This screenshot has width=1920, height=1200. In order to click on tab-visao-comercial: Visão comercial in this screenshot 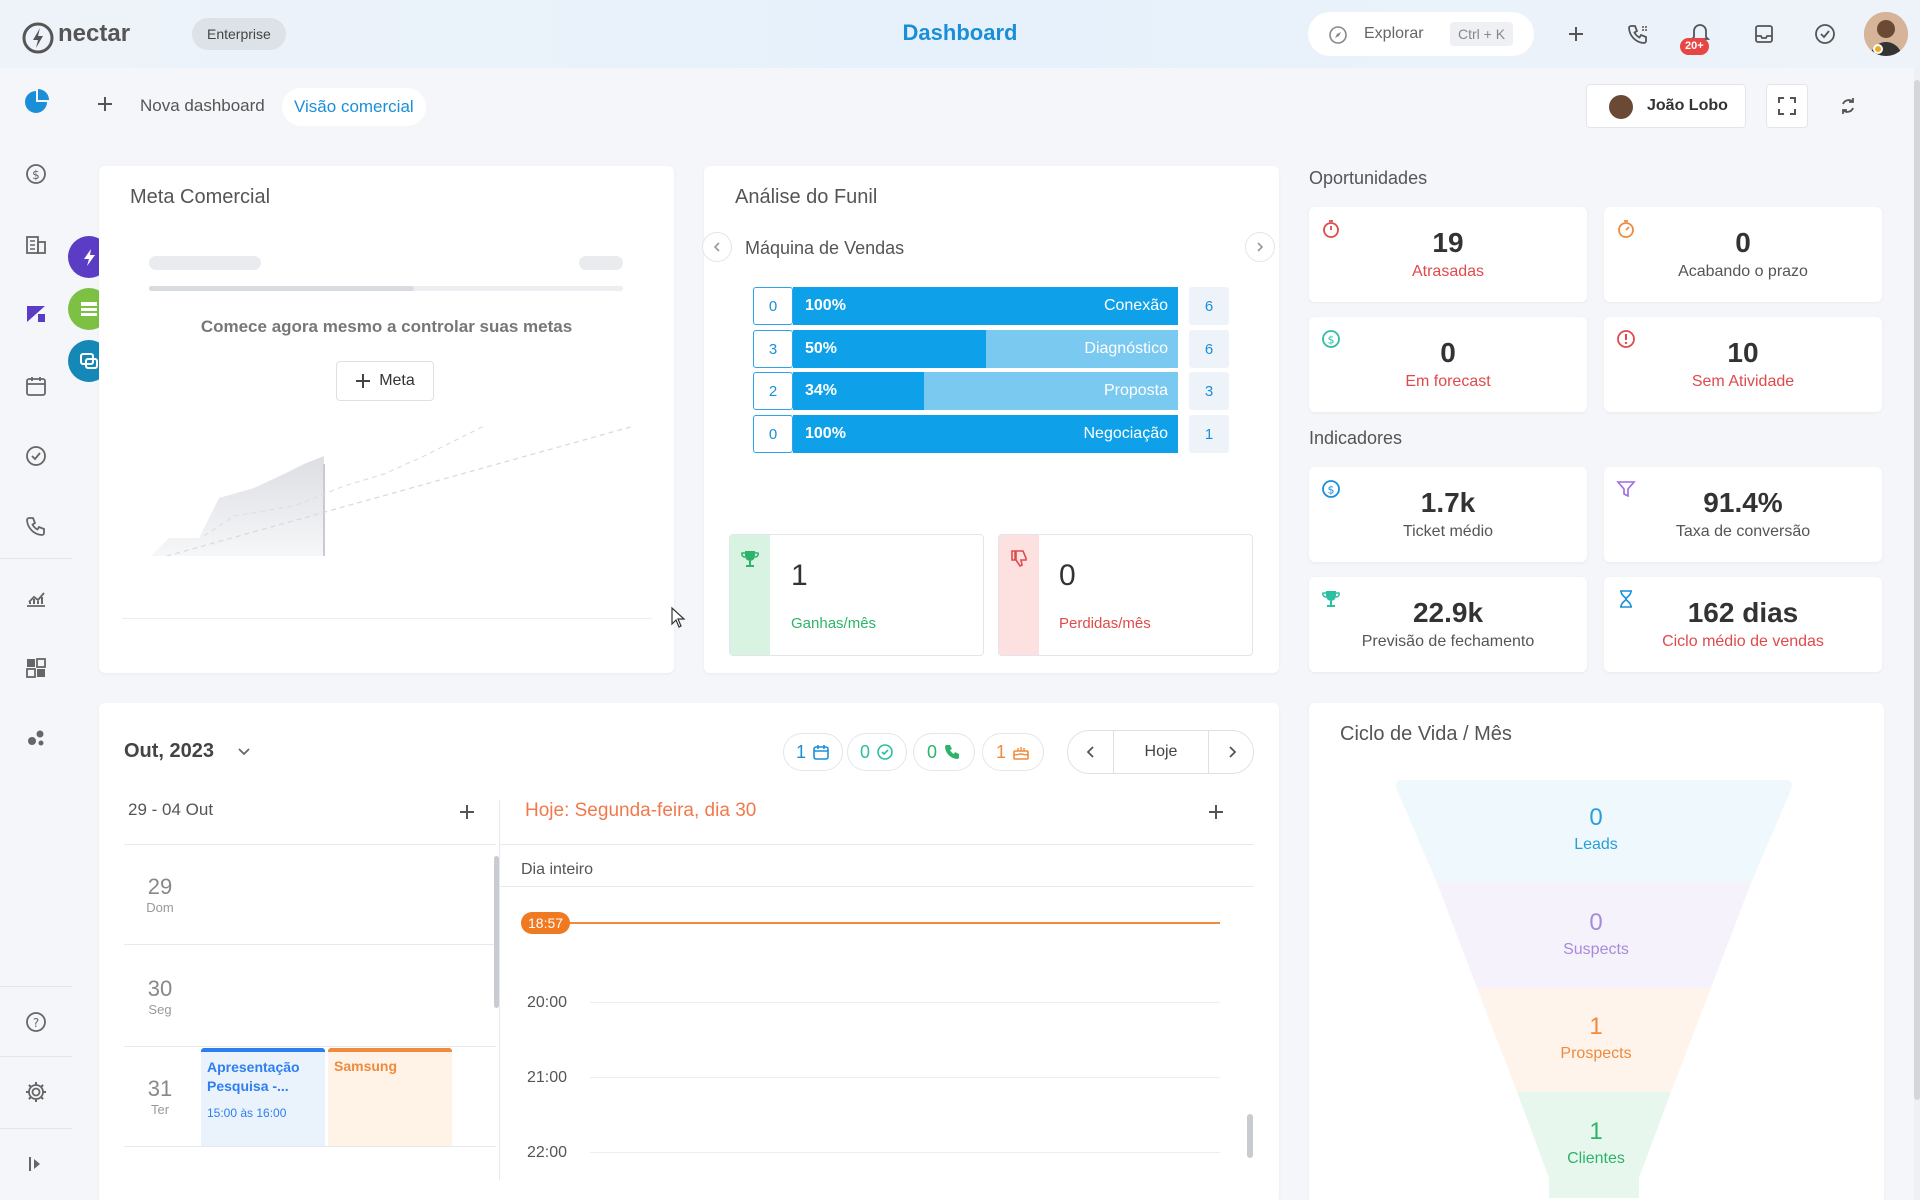, I will do `click(354, 107)`.